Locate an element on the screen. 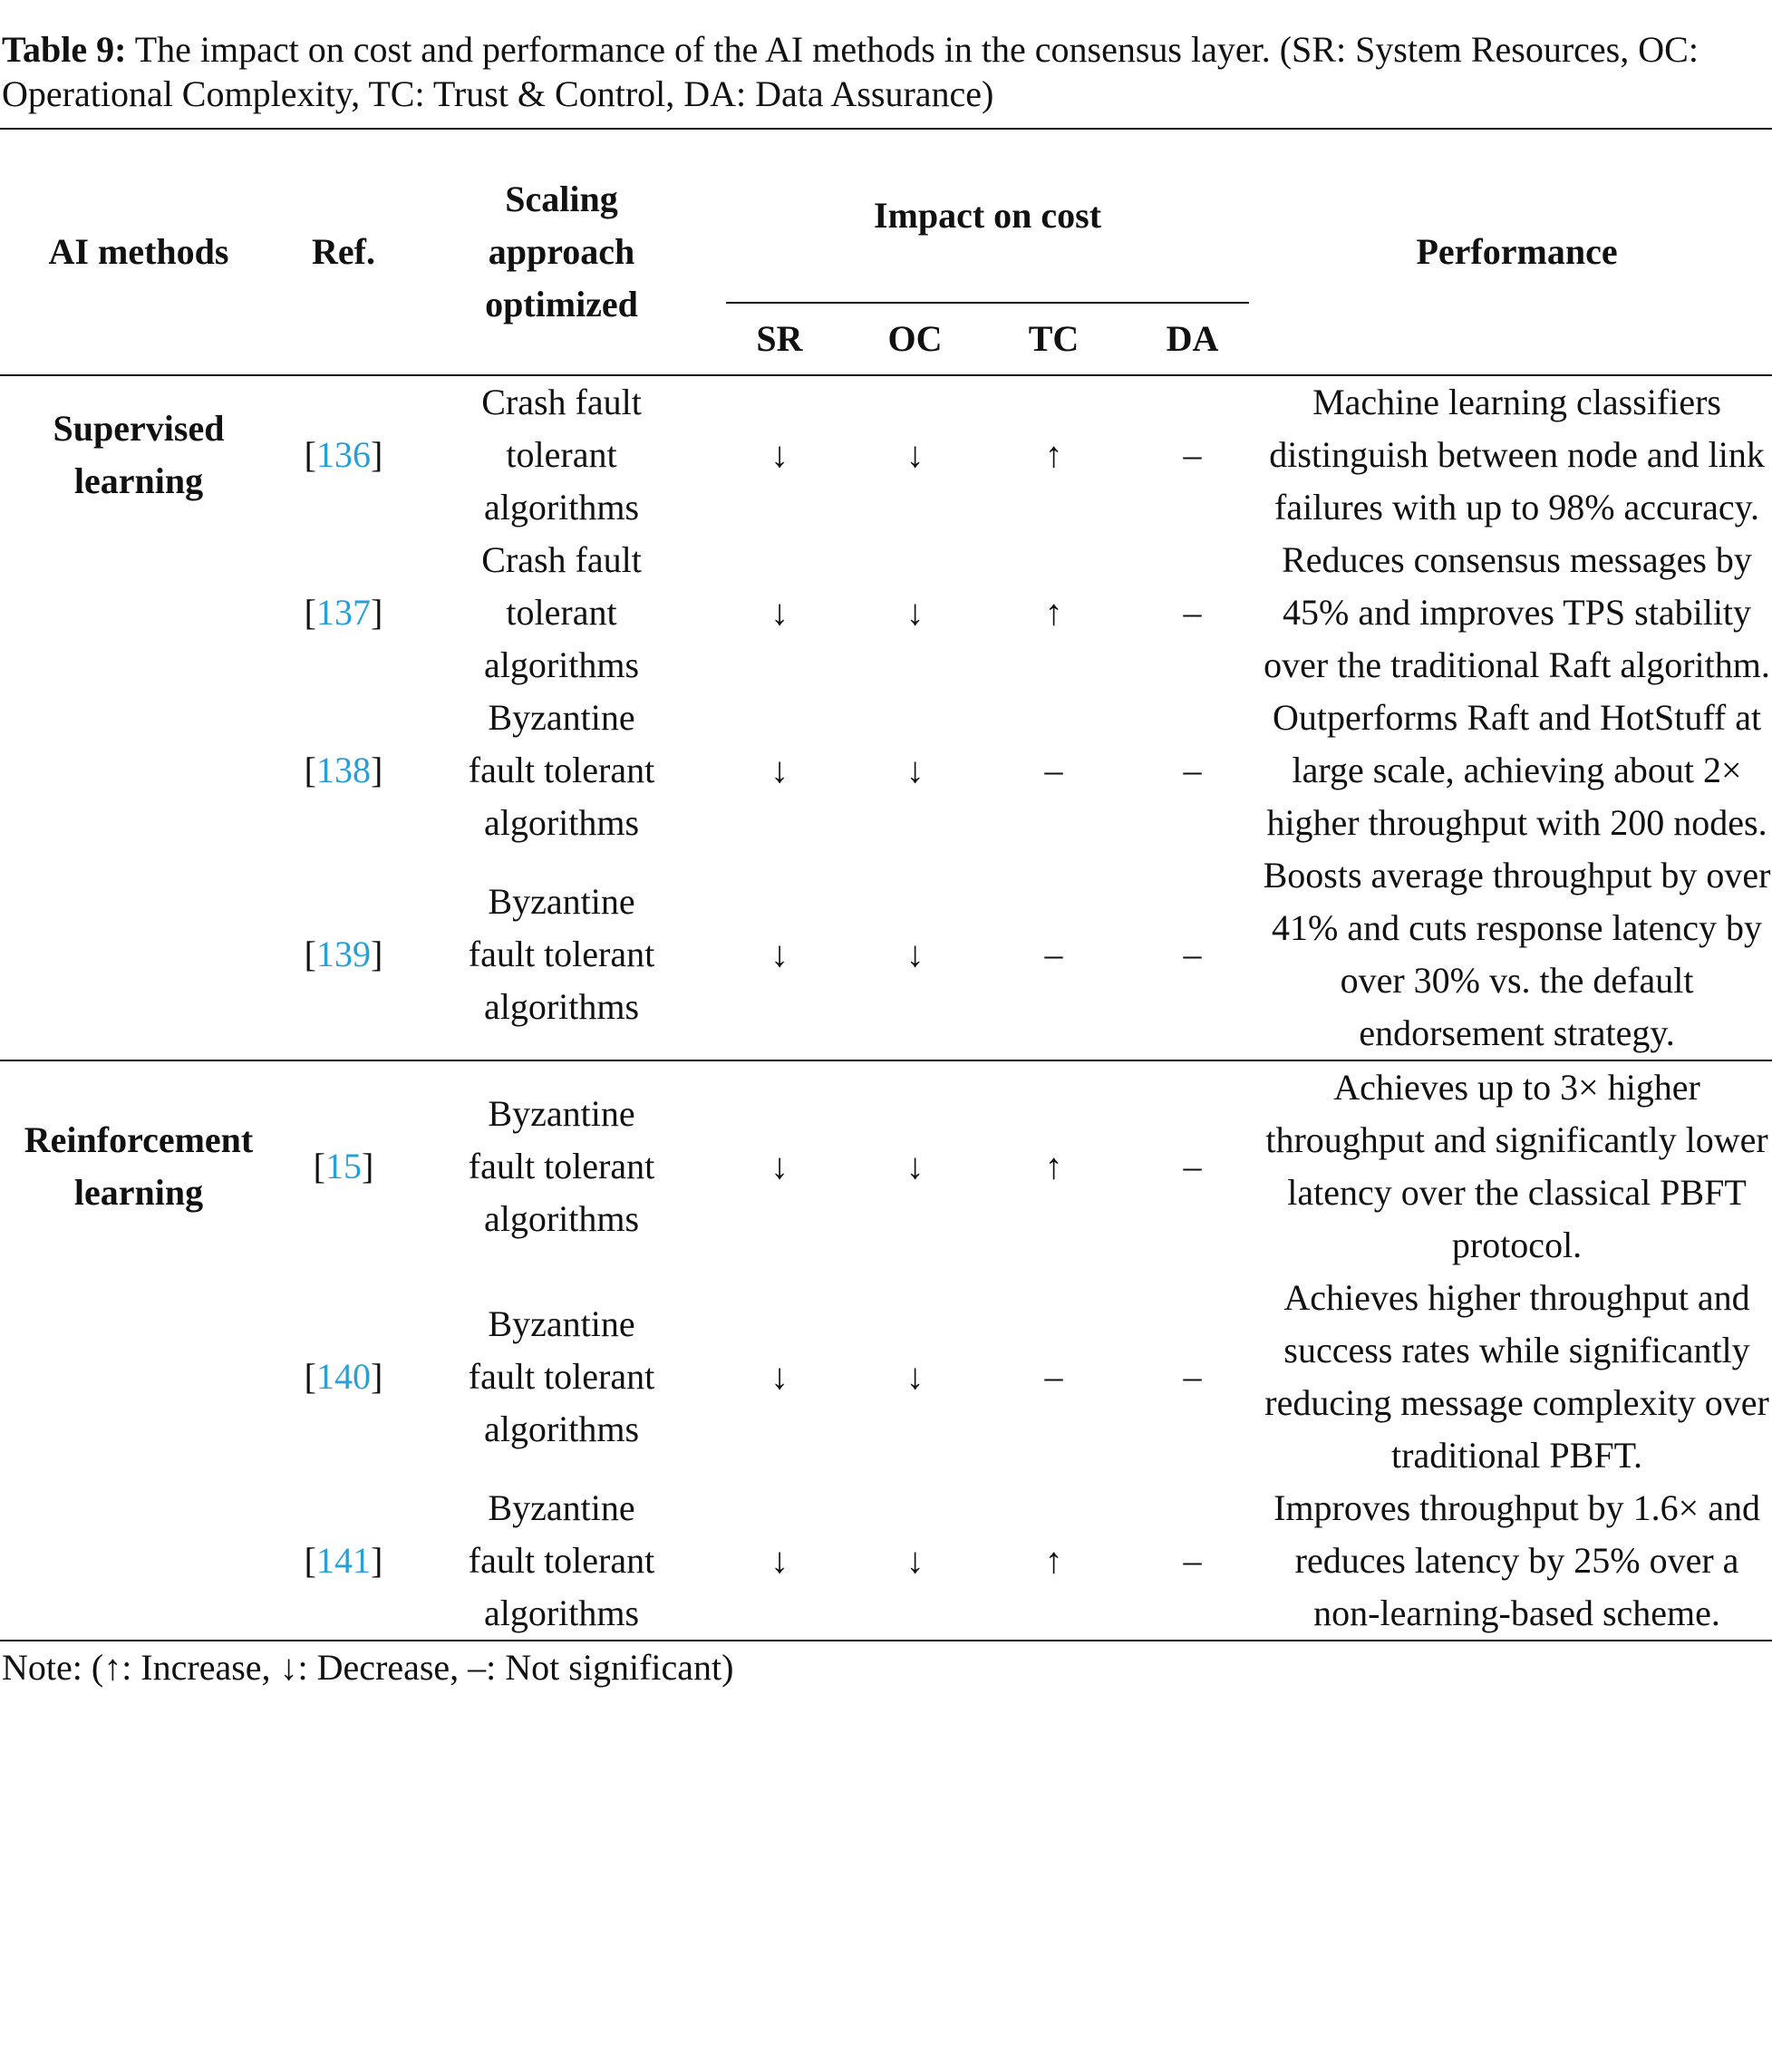  ref-text: [137] is located at coordinates (343, 612).